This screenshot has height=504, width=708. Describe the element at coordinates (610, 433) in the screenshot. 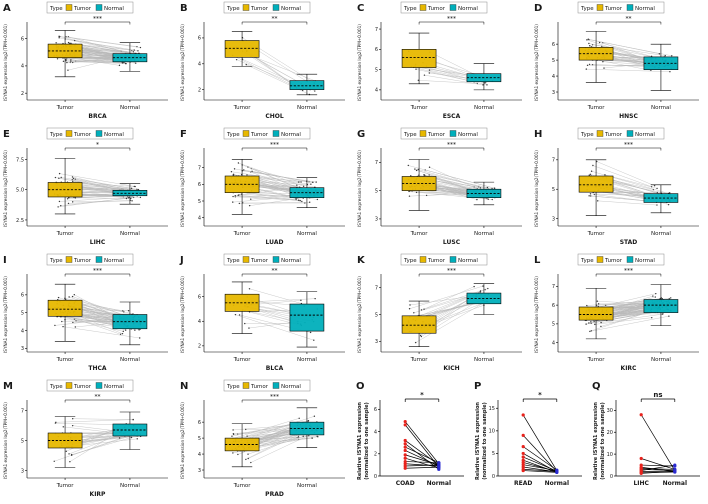

I see `y-tick-label: 20` at that location.